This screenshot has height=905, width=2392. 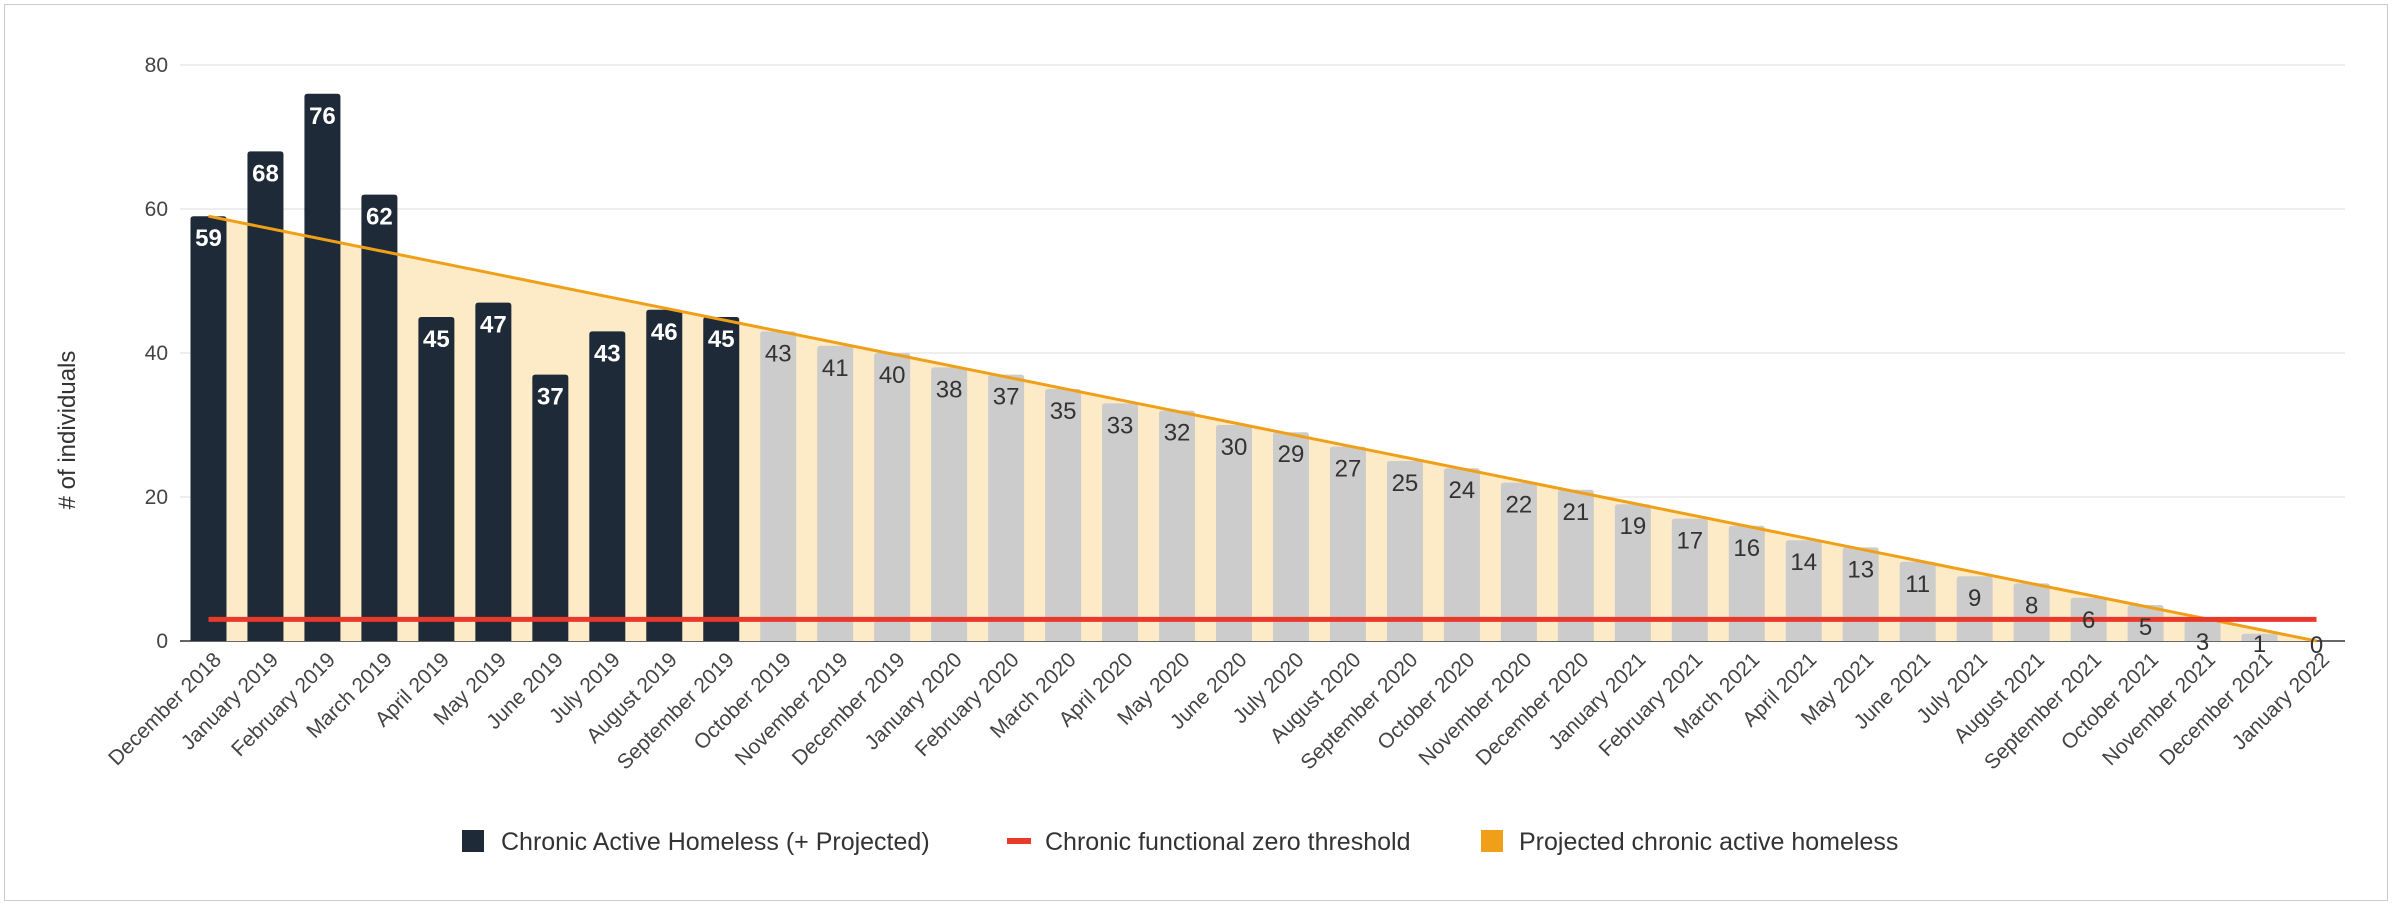 I want to click on data-label: 59, so click(x=208, y=238).